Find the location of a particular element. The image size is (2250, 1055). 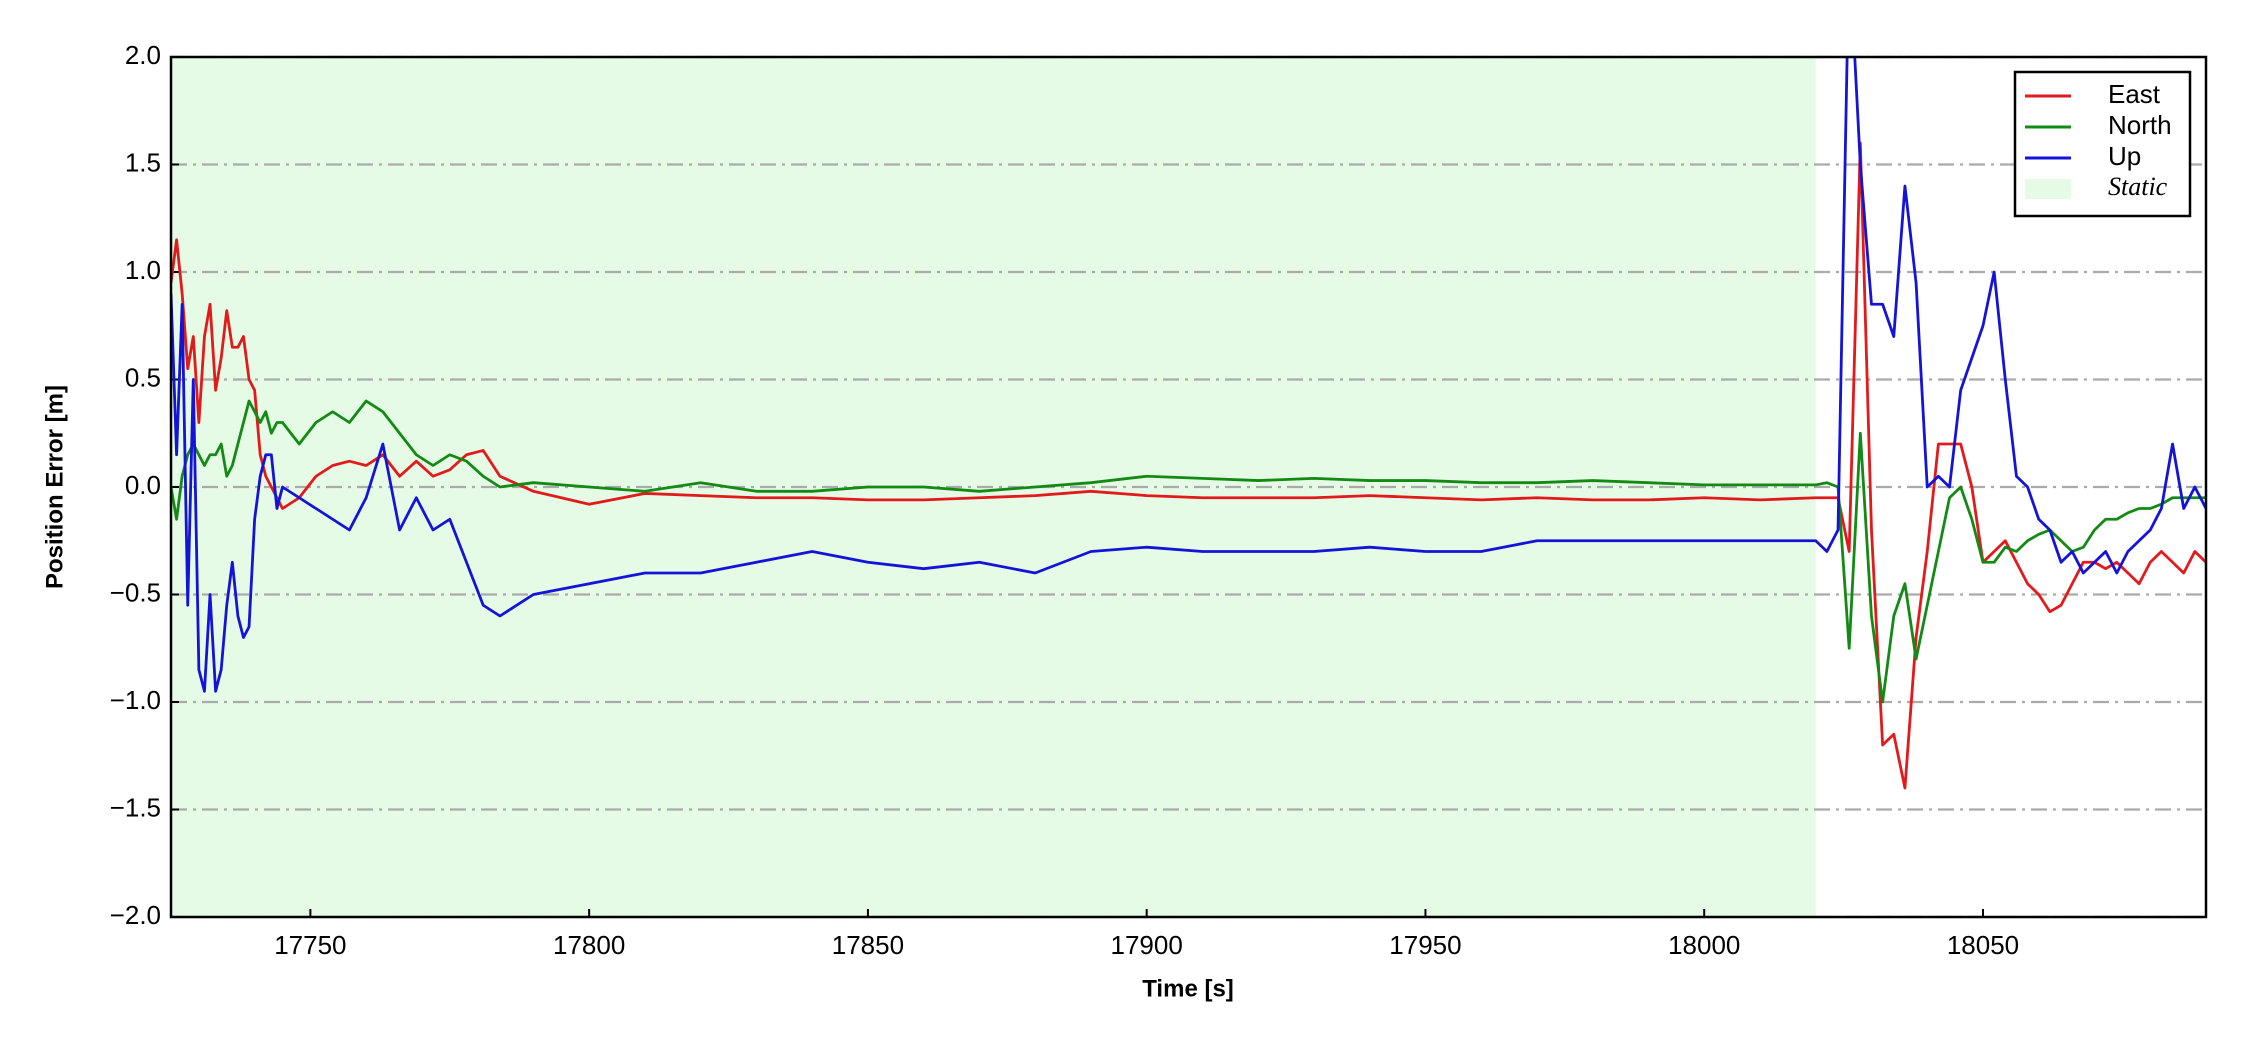

x-axis-label: Time [s] is located at coordinates (1188, 988).